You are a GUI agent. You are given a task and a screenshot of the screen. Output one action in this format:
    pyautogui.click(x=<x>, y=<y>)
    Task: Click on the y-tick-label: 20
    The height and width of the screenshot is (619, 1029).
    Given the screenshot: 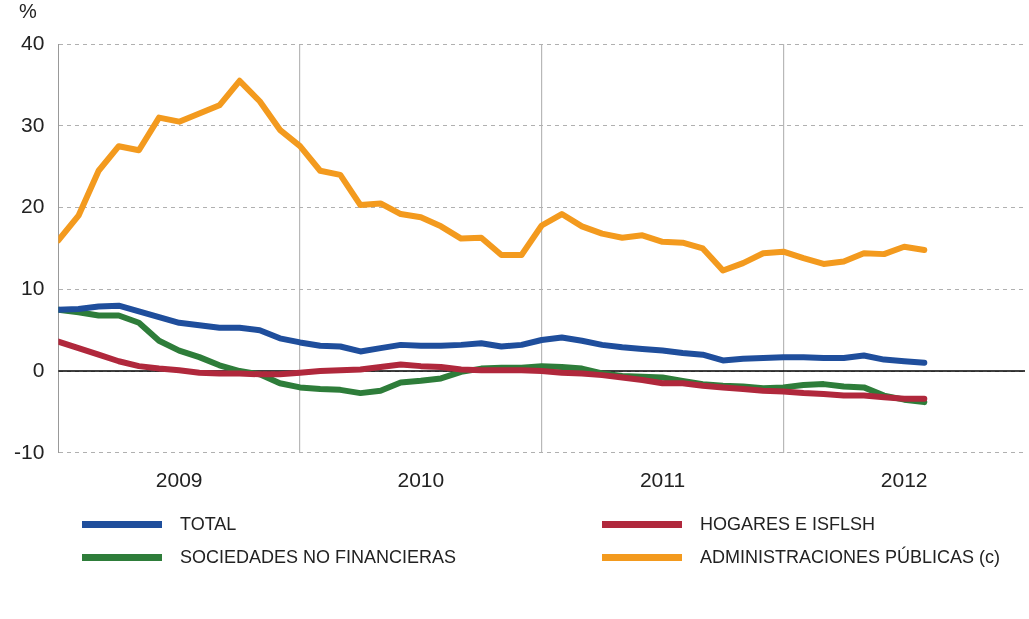 What is the action you would take?
    pyautogui.click(x=32, y=206)
    